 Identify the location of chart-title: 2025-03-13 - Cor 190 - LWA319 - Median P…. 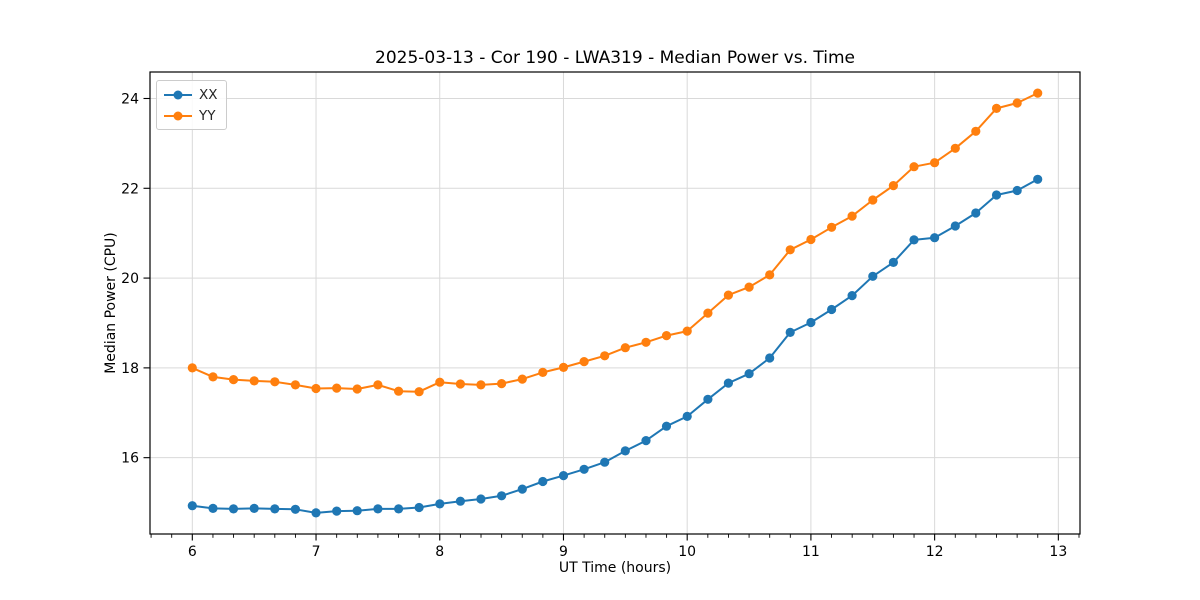
(615, 58).